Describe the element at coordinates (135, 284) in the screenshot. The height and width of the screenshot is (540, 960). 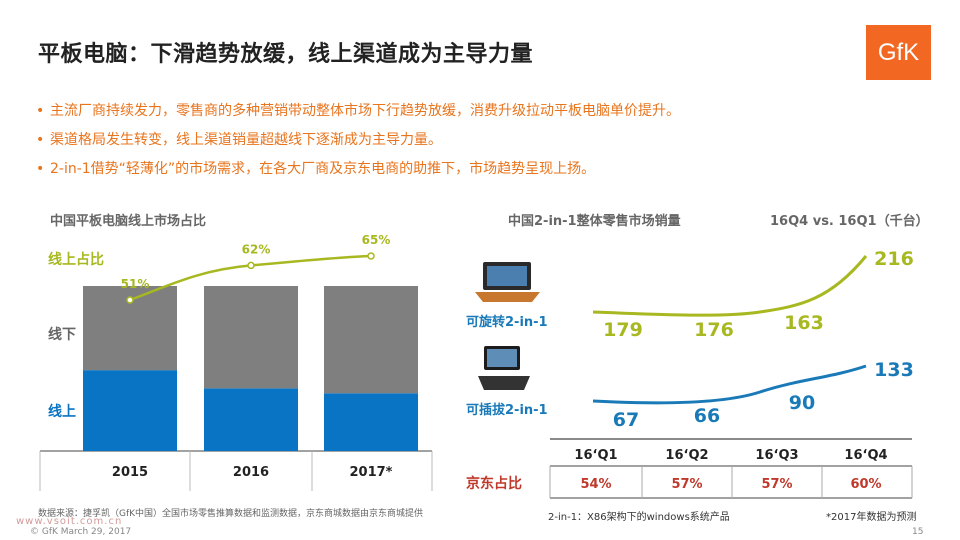
I see `share-label: 51%` at that location.